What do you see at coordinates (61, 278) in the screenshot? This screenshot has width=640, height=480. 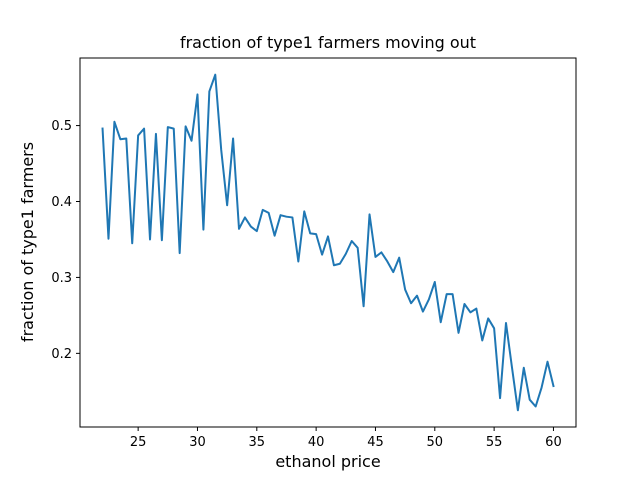 I see `y-tick-label: 0.3` at bounding box center [61, 278].